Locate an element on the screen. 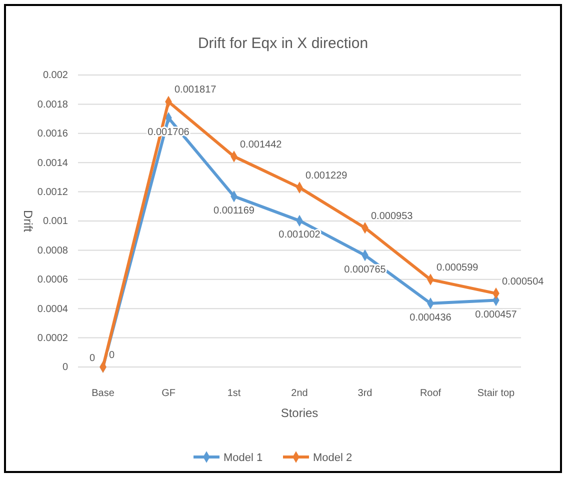 This screenshot has height=477, width=566. data-label: 0.001442 is located at coordinates (261, 144).